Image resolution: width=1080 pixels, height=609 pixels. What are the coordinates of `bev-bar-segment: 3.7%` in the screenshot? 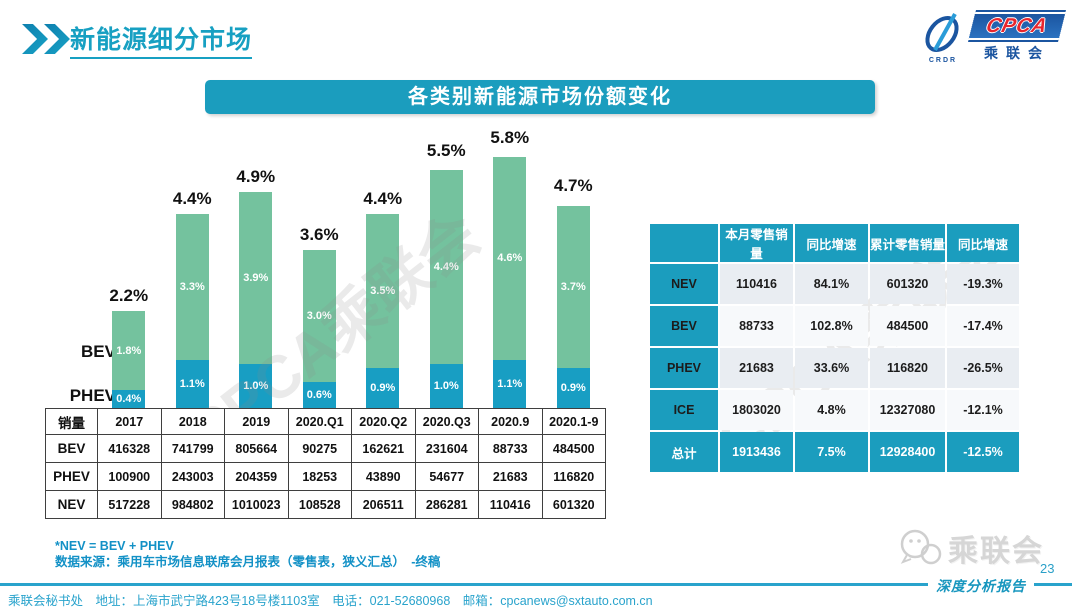 It's located at (573, 287).